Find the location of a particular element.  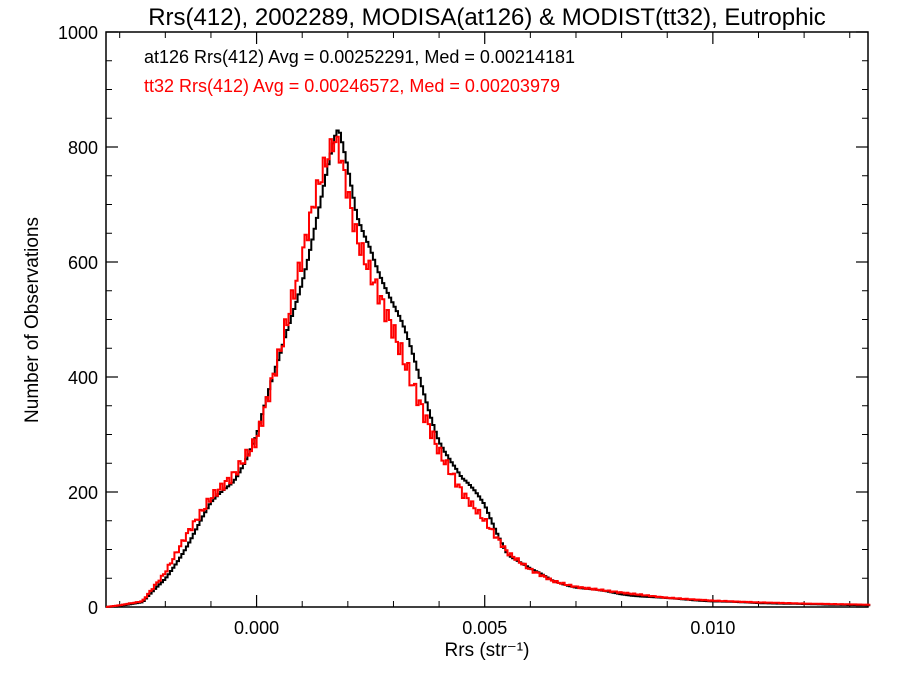

x-axis-label: Rrs (str⁻¹) is located at coordinates (487, 650).